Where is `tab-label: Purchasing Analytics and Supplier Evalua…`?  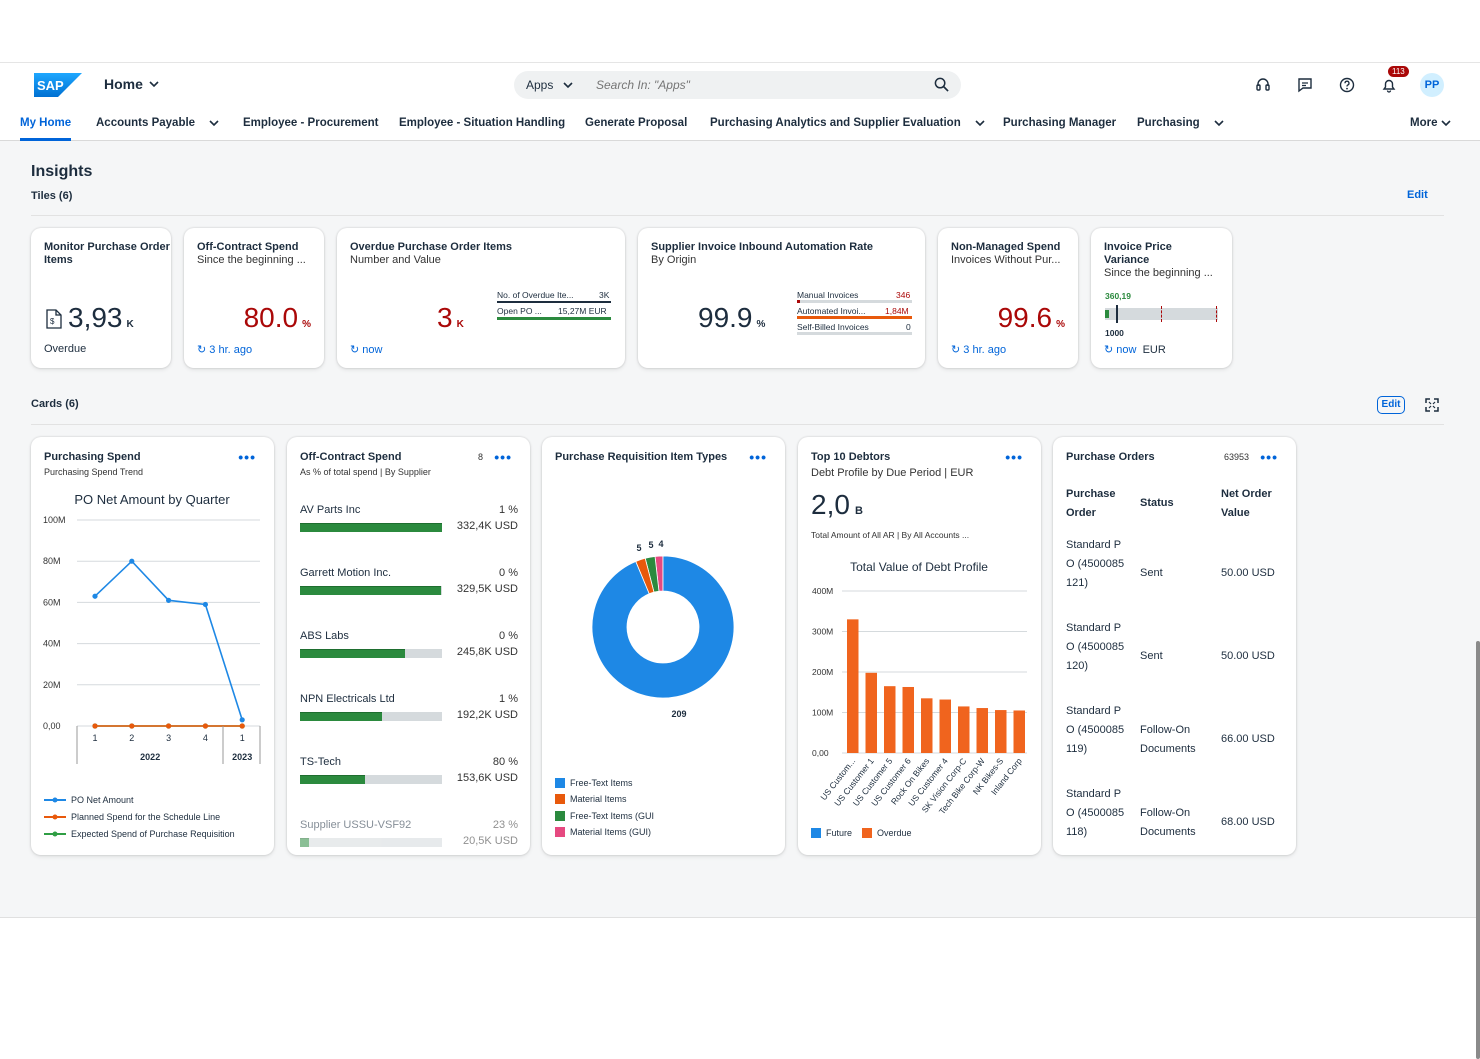
tab-label: Purchasing Analytics and Supplier Evalua… is located at coordinates (835, 123).